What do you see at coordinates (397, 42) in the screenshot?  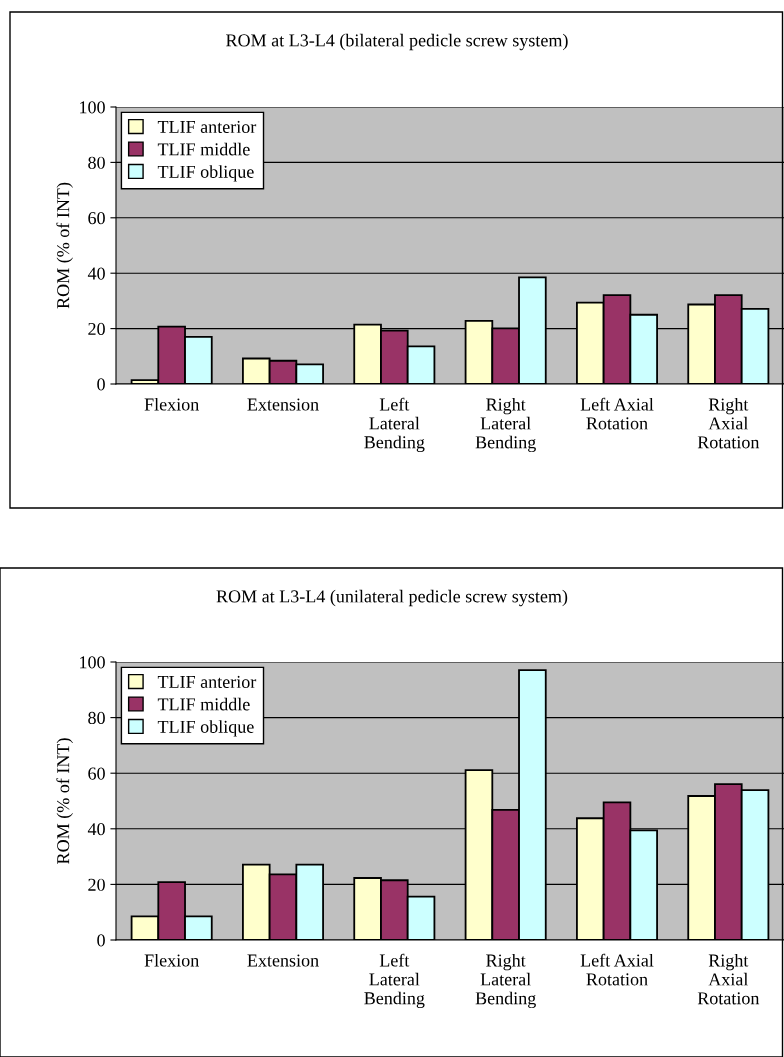 I see `chart-title: ROM at L3-L4 (bilateral pedicle screw system)` at bounding box center [397, 42].